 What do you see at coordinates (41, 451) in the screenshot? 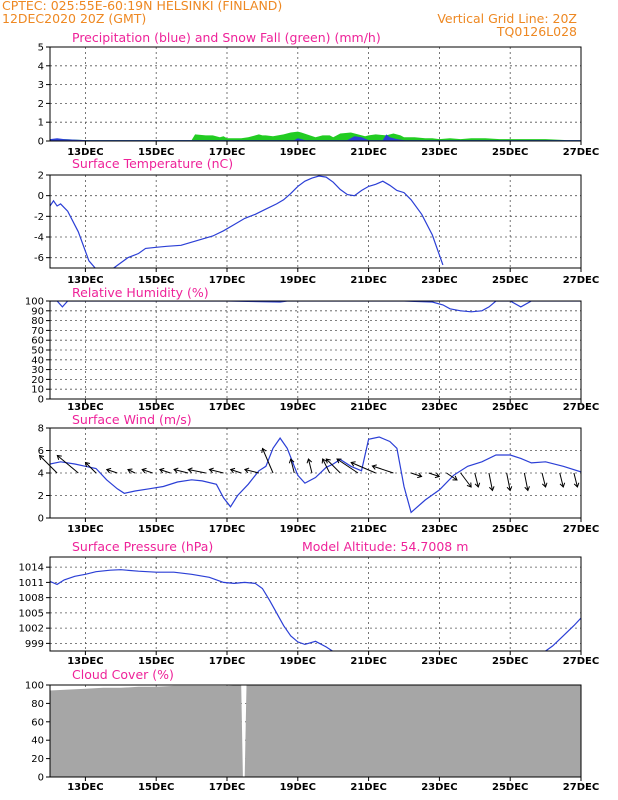
I see `y-tick-label: 6` at bounding box center [41, 451].